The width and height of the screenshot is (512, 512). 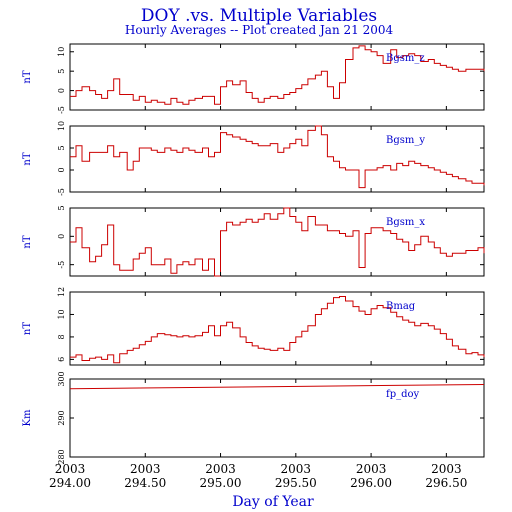 What do you see at coordinates (61, 292) in the screenshot?
I see `y-tick-label-bmag: 12` at bounding box center [61, 292].